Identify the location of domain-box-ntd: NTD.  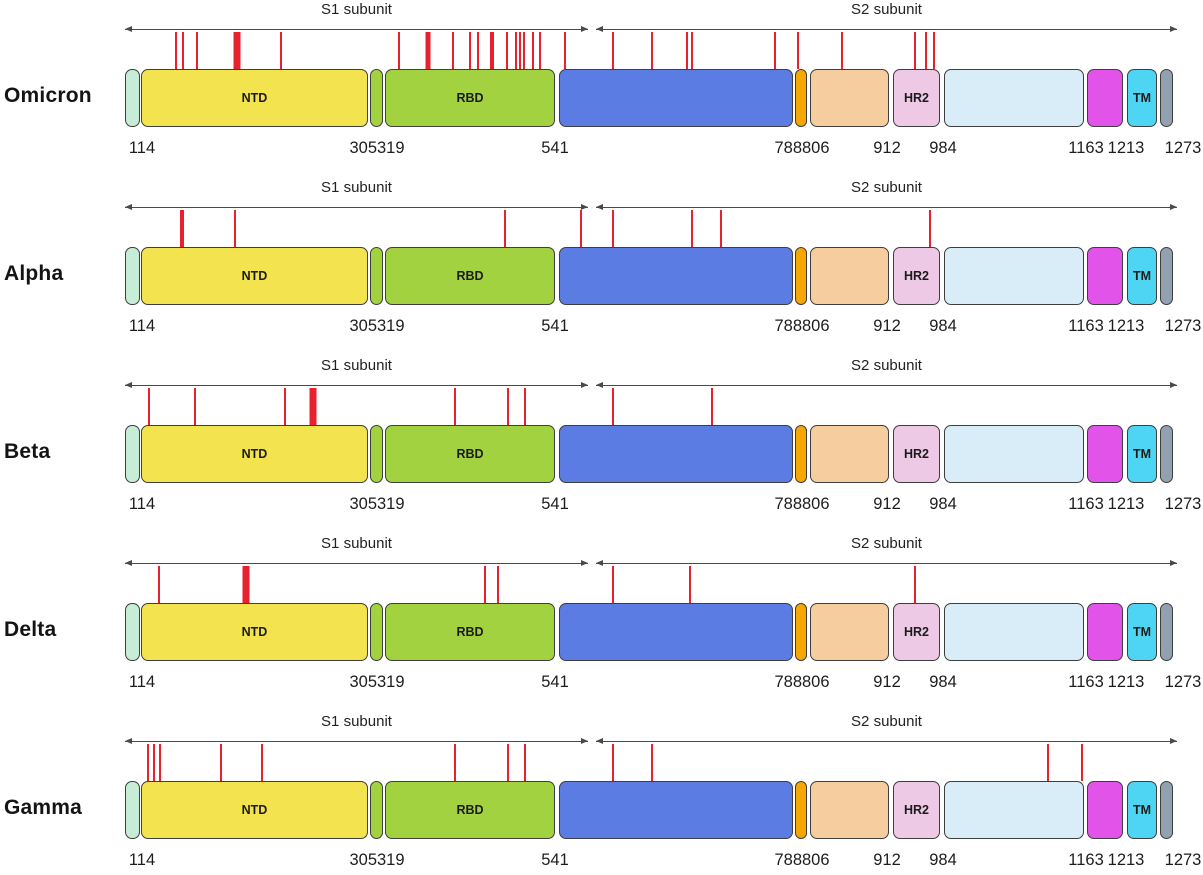
(254, 632).